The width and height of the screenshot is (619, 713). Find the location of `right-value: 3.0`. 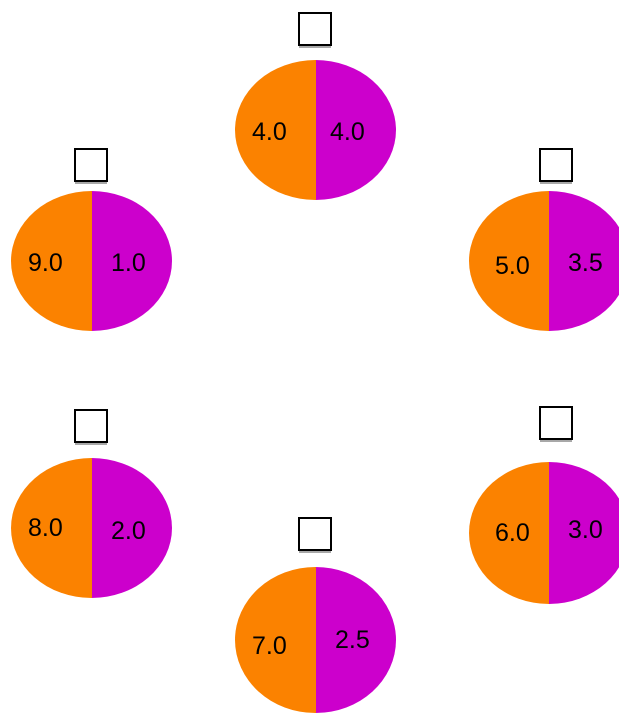

right-value: 3.0 is located at coordinates (585, 530).